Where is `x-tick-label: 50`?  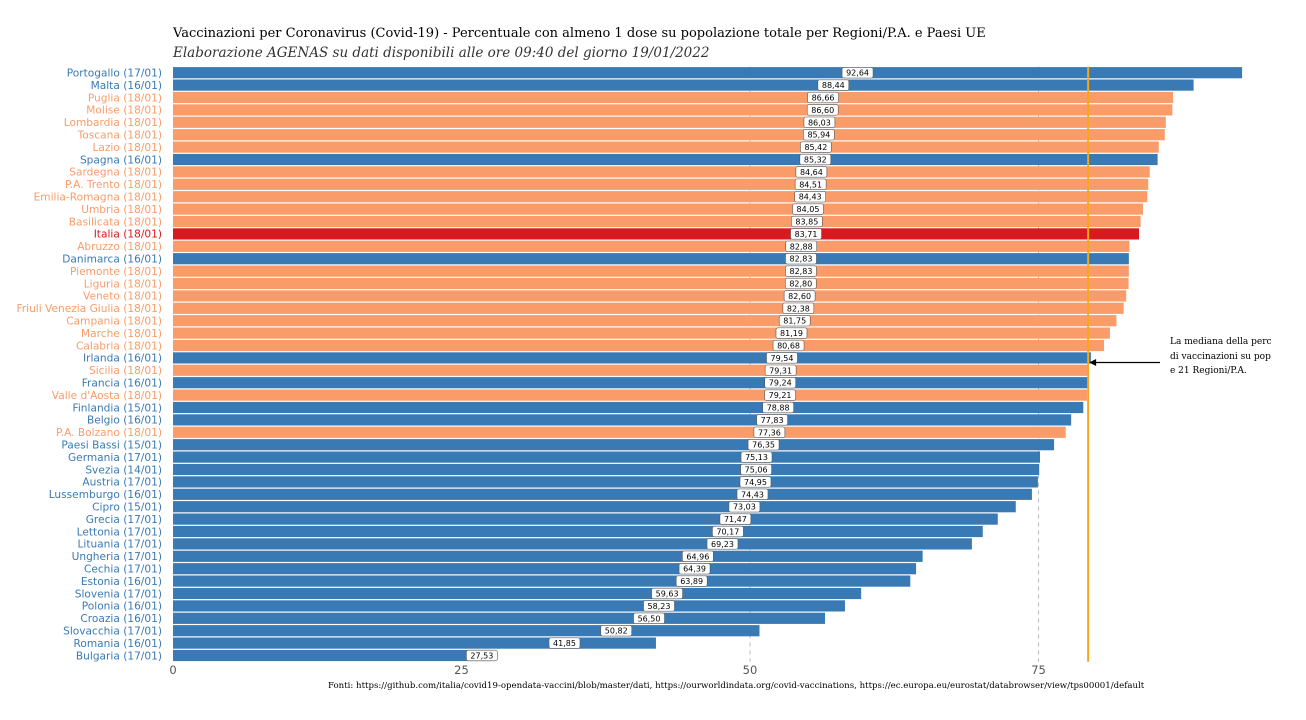 x-tick-label: 50 is located at coordinates (750, 670).